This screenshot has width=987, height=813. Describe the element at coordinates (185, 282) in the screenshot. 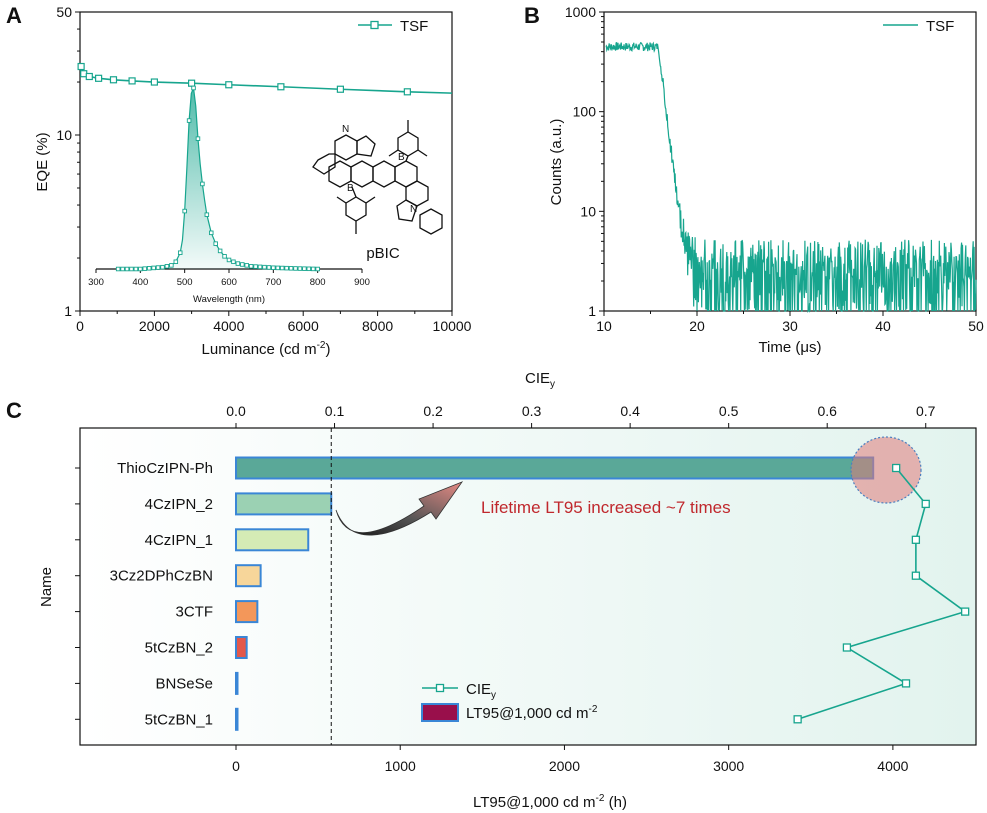

I see `inset-xtick-label: 500` at that location.